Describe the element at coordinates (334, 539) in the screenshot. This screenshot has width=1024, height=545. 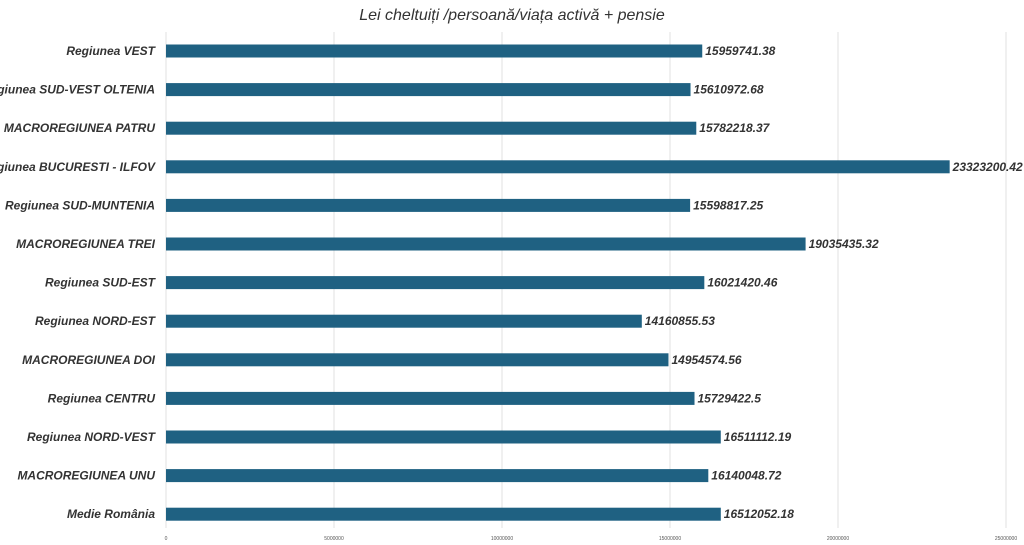
I see `x-tick-label: 5000000` at that location.